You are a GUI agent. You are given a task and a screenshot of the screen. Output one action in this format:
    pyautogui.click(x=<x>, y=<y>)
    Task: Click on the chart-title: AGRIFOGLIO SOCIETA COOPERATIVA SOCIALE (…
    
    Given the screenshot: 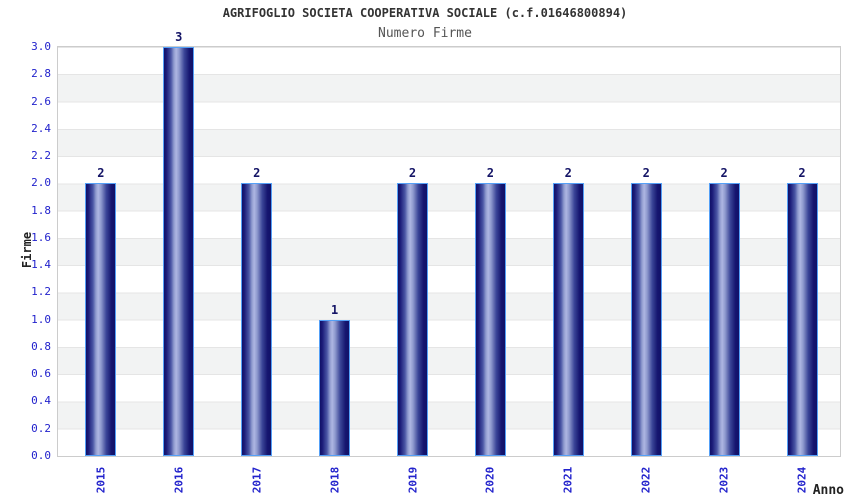 What is the action you would take?
    pyautogui.click(x=425, y=13)
    